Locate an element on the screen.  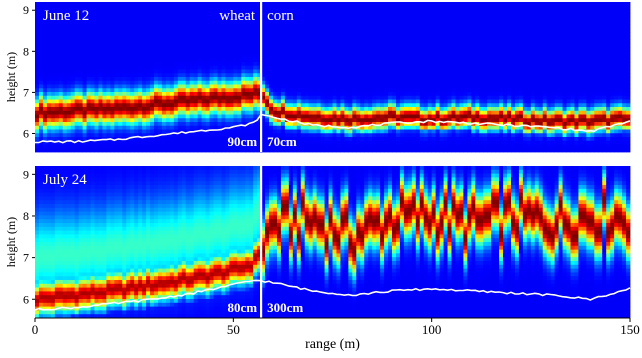
panel-date-label: June 12 is located at coordinates (66, 16).